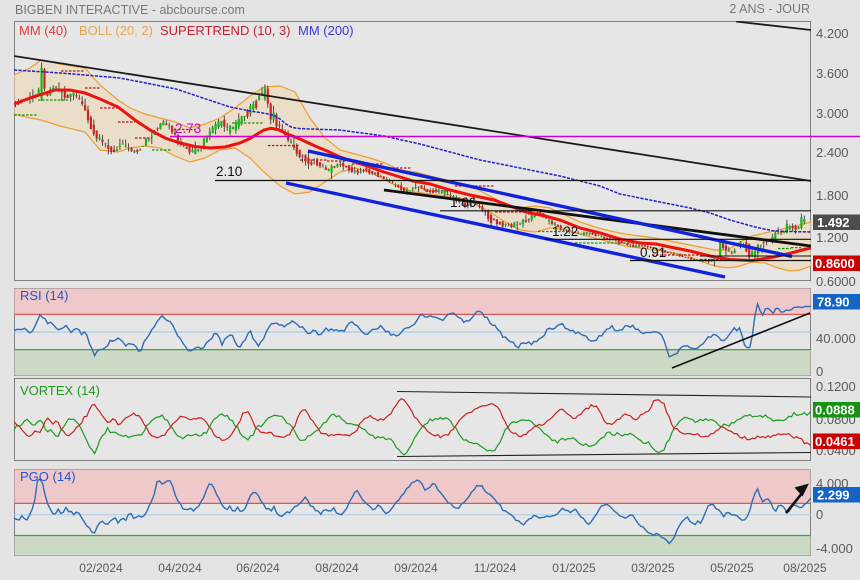 This screenshot has height=580, width=860. I want to click on svg-text: 0.1200, so click(836, 386).